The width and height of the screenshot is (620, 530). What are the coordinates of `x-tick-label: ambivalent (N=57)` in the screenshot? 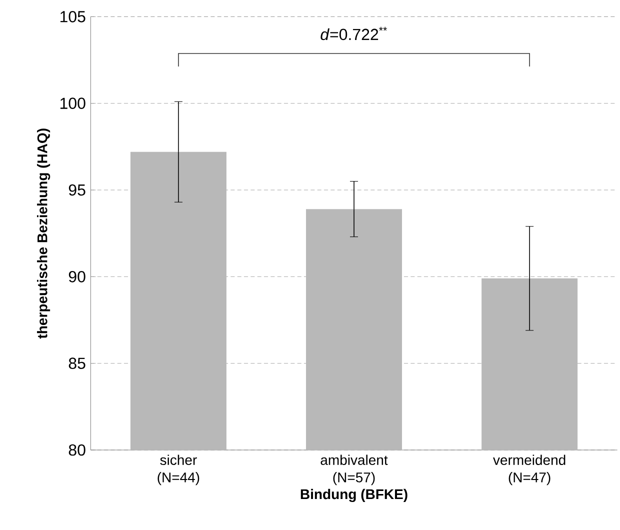 It's located at (354, 470).